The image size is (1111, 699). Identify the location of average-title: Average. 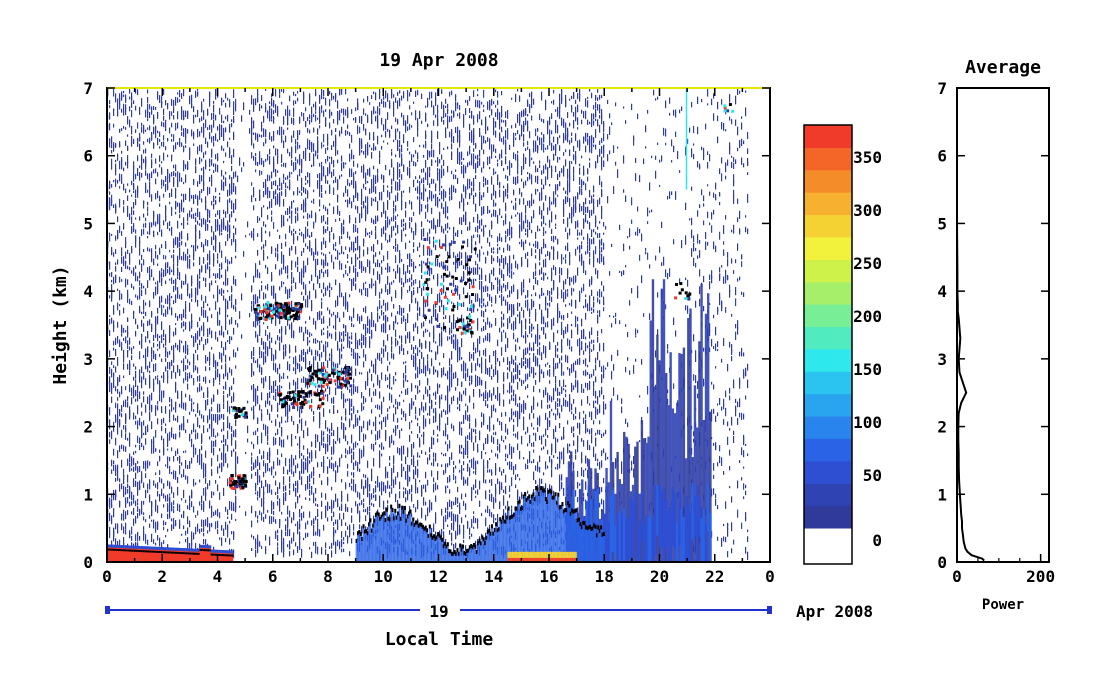
(1003, 67).